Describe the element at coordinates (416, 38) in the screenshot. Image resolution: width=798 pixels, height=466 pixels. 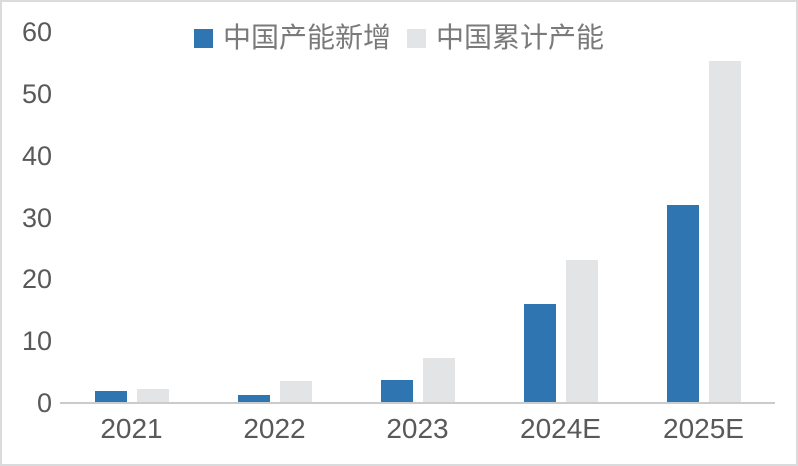
I see `legend-swatch-cumulative-capacity` at that location.